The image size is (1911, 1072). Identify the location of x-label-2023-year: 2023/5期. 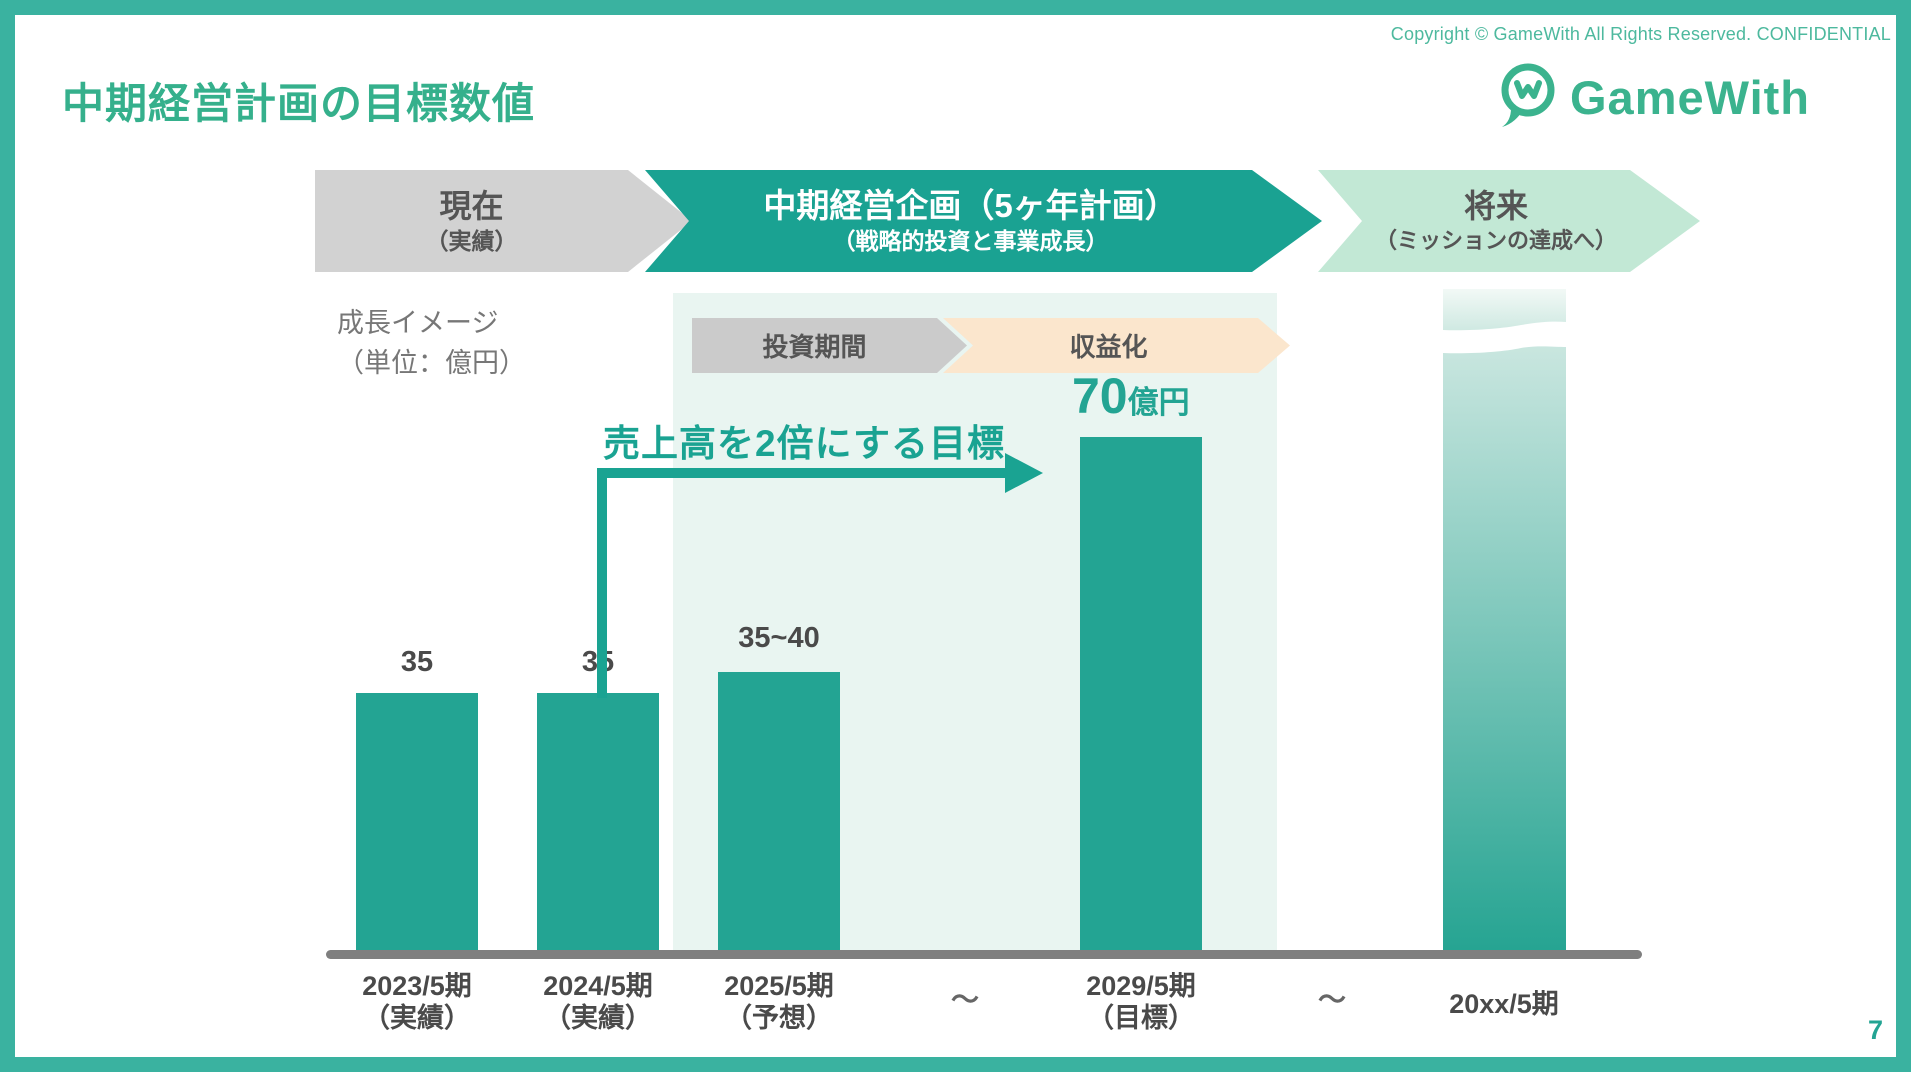
(417, 986).